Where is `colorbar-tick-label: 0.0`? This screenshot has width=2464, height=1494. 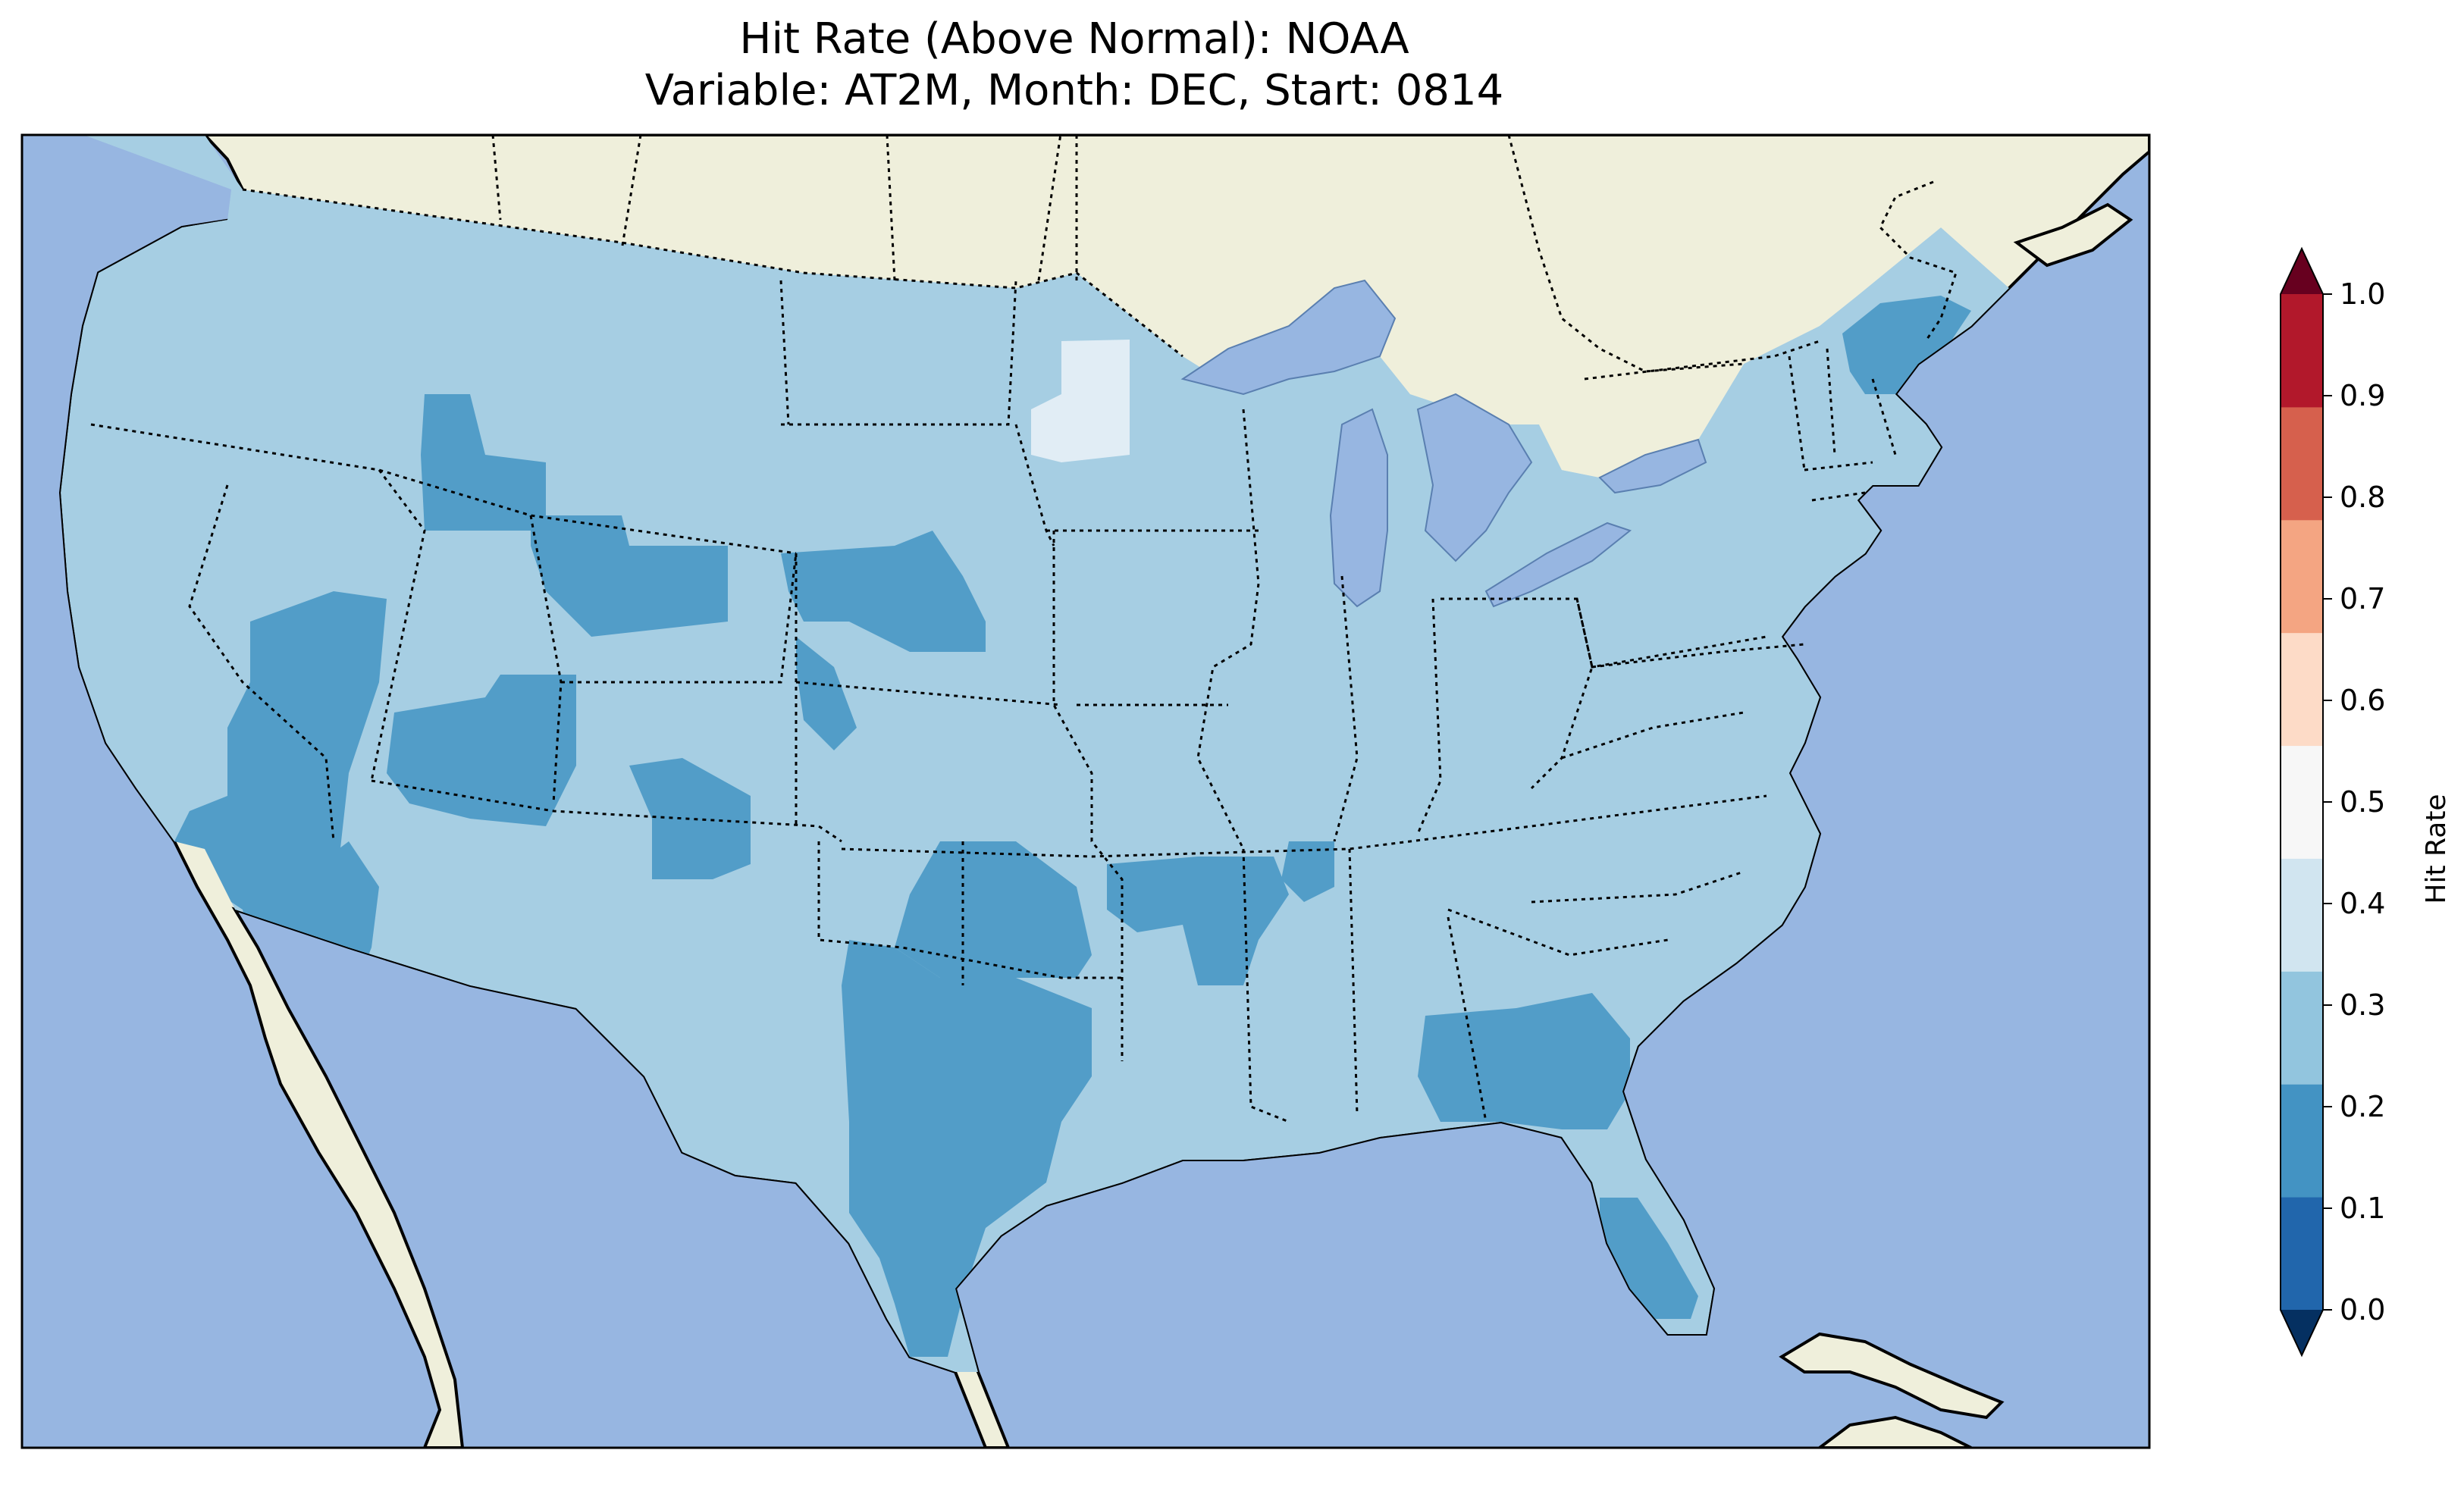
colorbar-tick-label: 0.0 is located at coordinates (2362, 1309).